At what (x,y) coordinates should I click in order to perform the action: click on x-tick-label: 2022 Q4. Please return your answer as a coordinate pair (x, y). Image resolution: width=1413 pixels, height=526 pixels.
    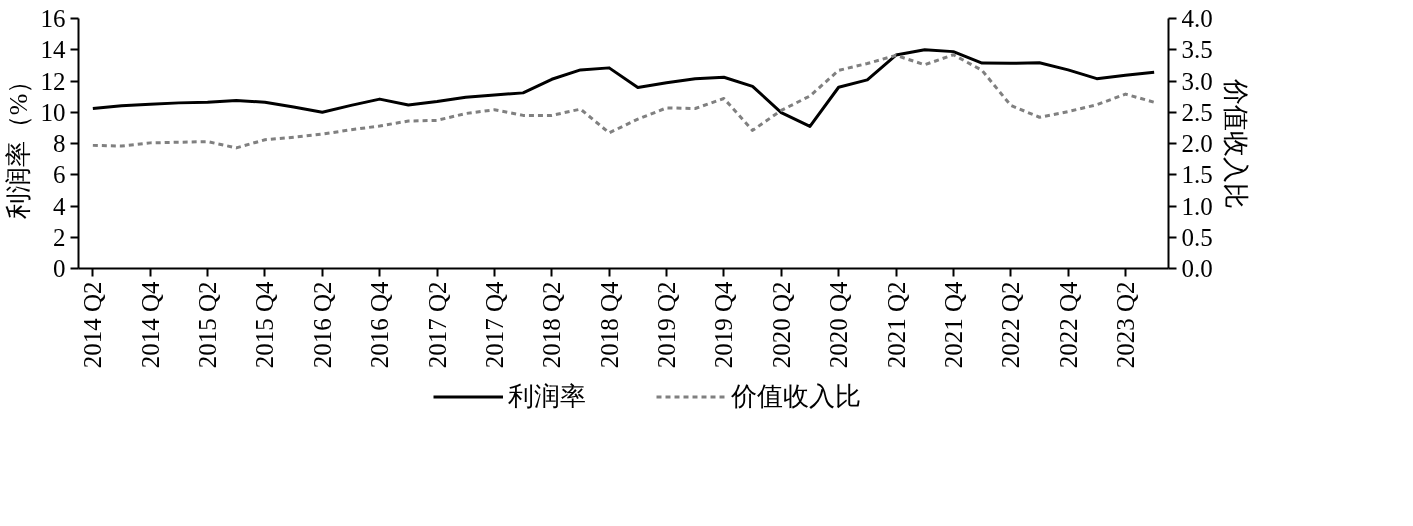
    Looking at the image, I should click on (1068, 325).